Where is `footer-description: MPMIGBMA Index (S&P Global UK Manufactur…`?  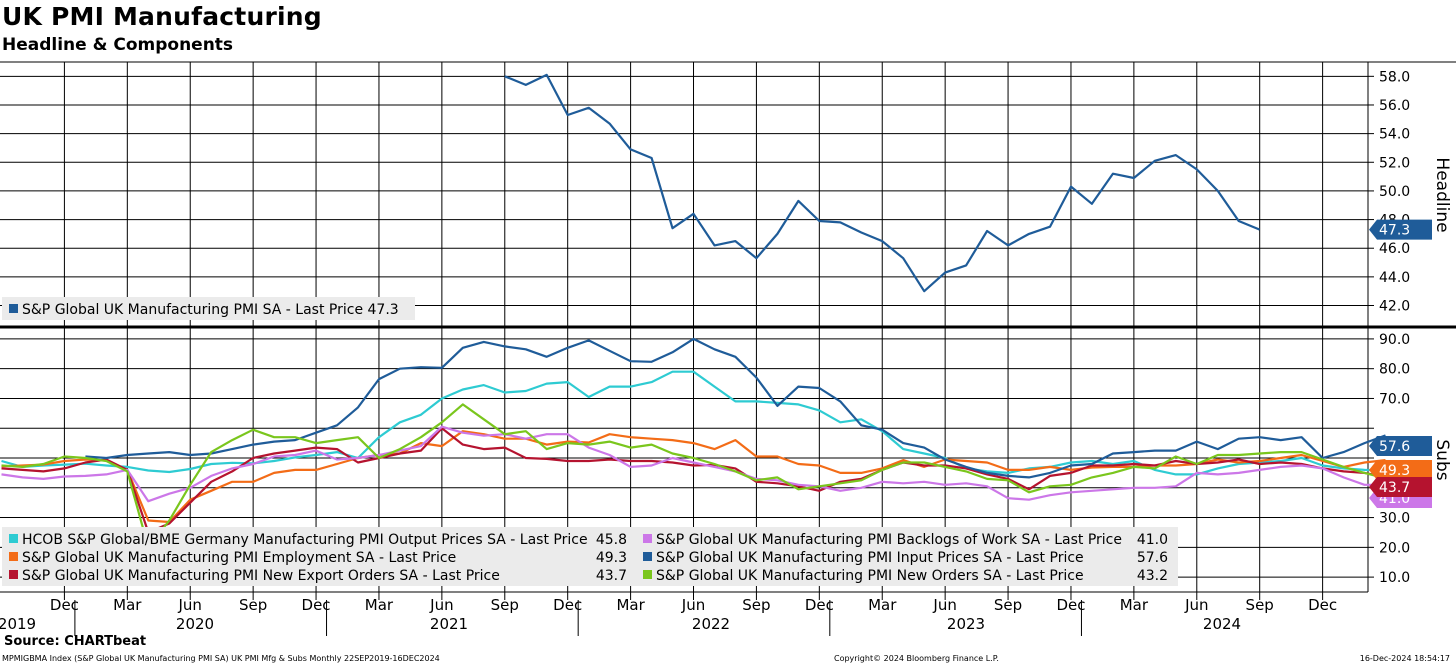
footer-description: MPMIGBMA Index (S&P Global UK Manufactur… is located at coordinates (221, 658).